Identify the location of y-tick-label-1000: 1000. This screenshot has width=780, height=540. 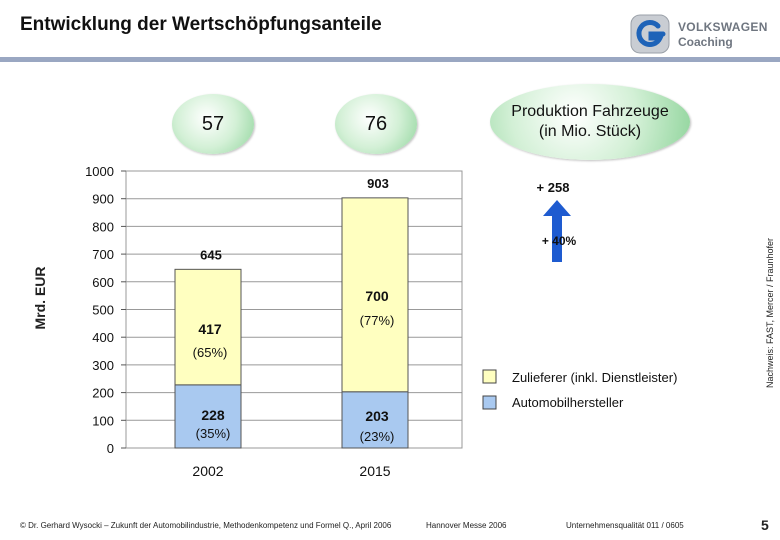
(99, 171).